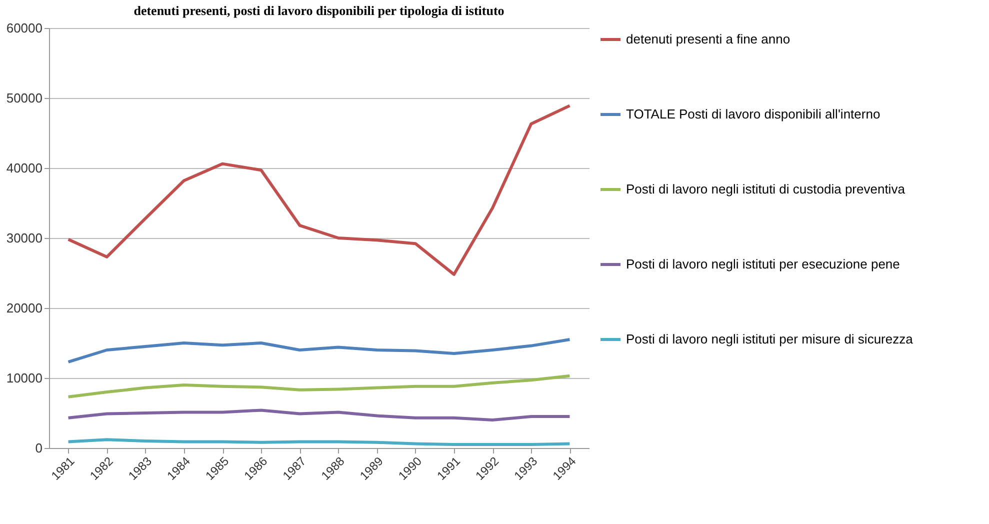  I want to click on legend-label: detenuti presenti a fine anno, so click(708, 39).